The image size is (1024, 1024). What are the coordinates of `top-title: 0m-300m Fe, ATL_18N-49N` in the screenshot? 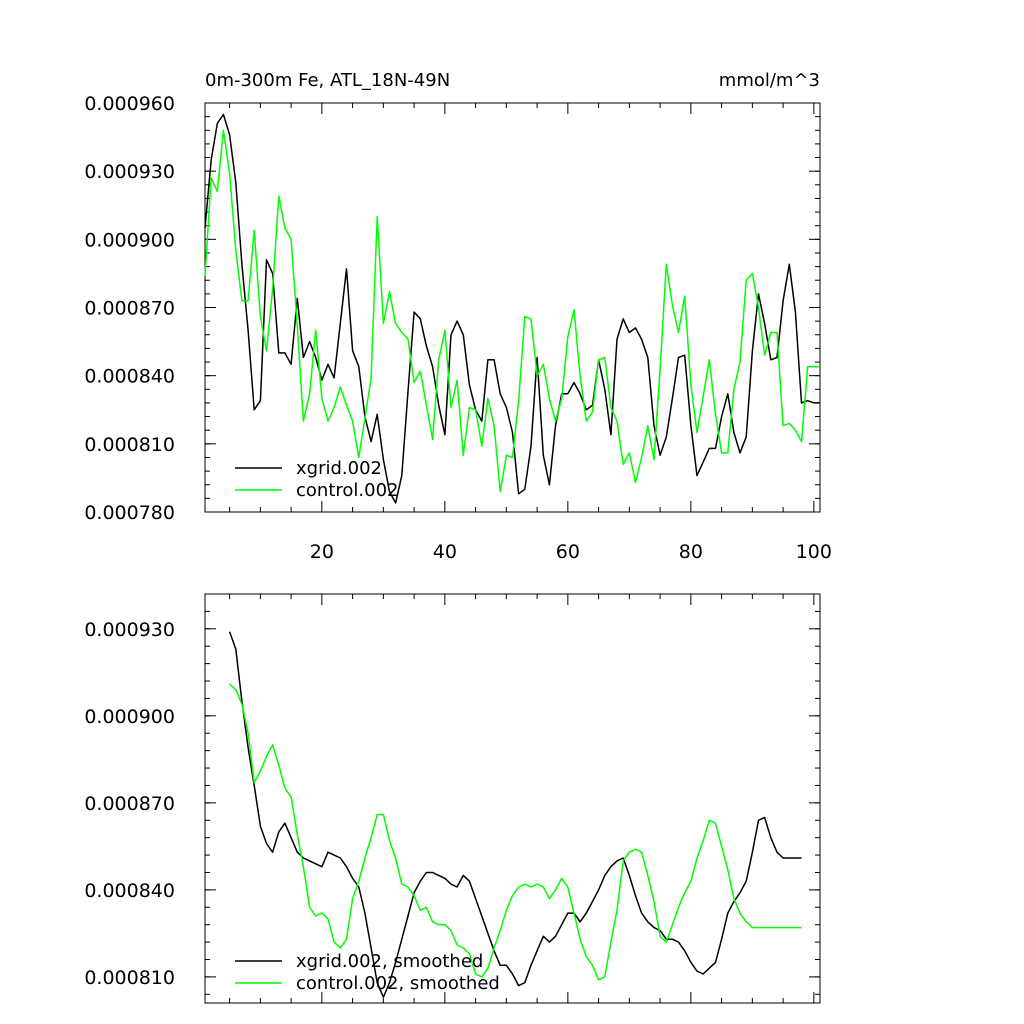 It's located at (327, 80).